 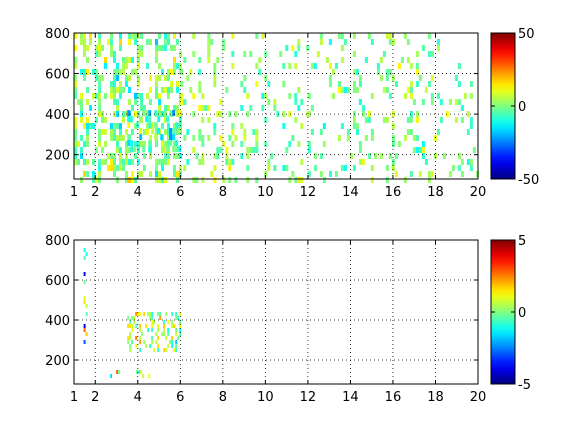 What do you see at coordinates (308, 192) in the screenshot?
I see `x-tick-label: 12` at bounding box center [308, 192].